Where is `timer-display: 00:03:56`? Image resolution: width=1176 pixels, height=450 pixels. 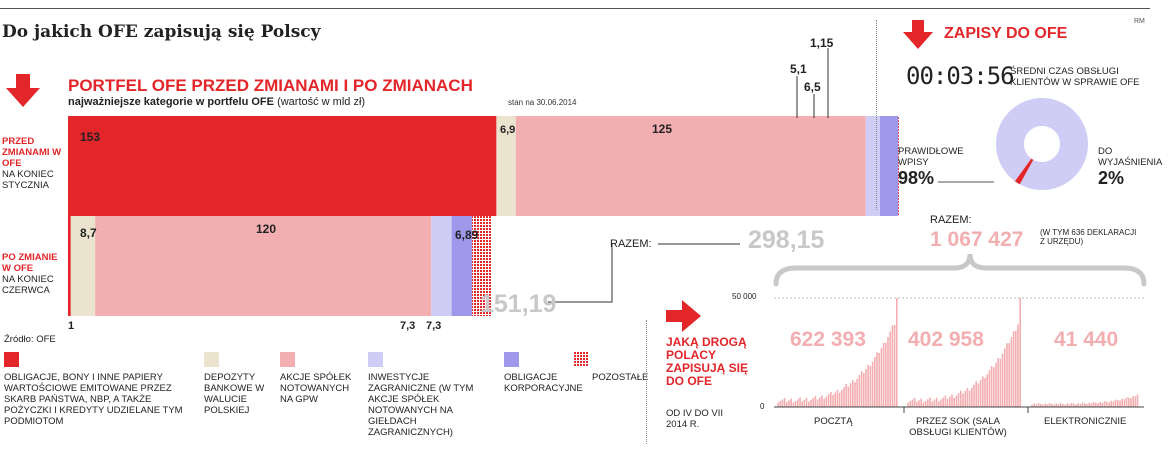
timer-display: 00:03:56 is located at coordinates (960, 76).